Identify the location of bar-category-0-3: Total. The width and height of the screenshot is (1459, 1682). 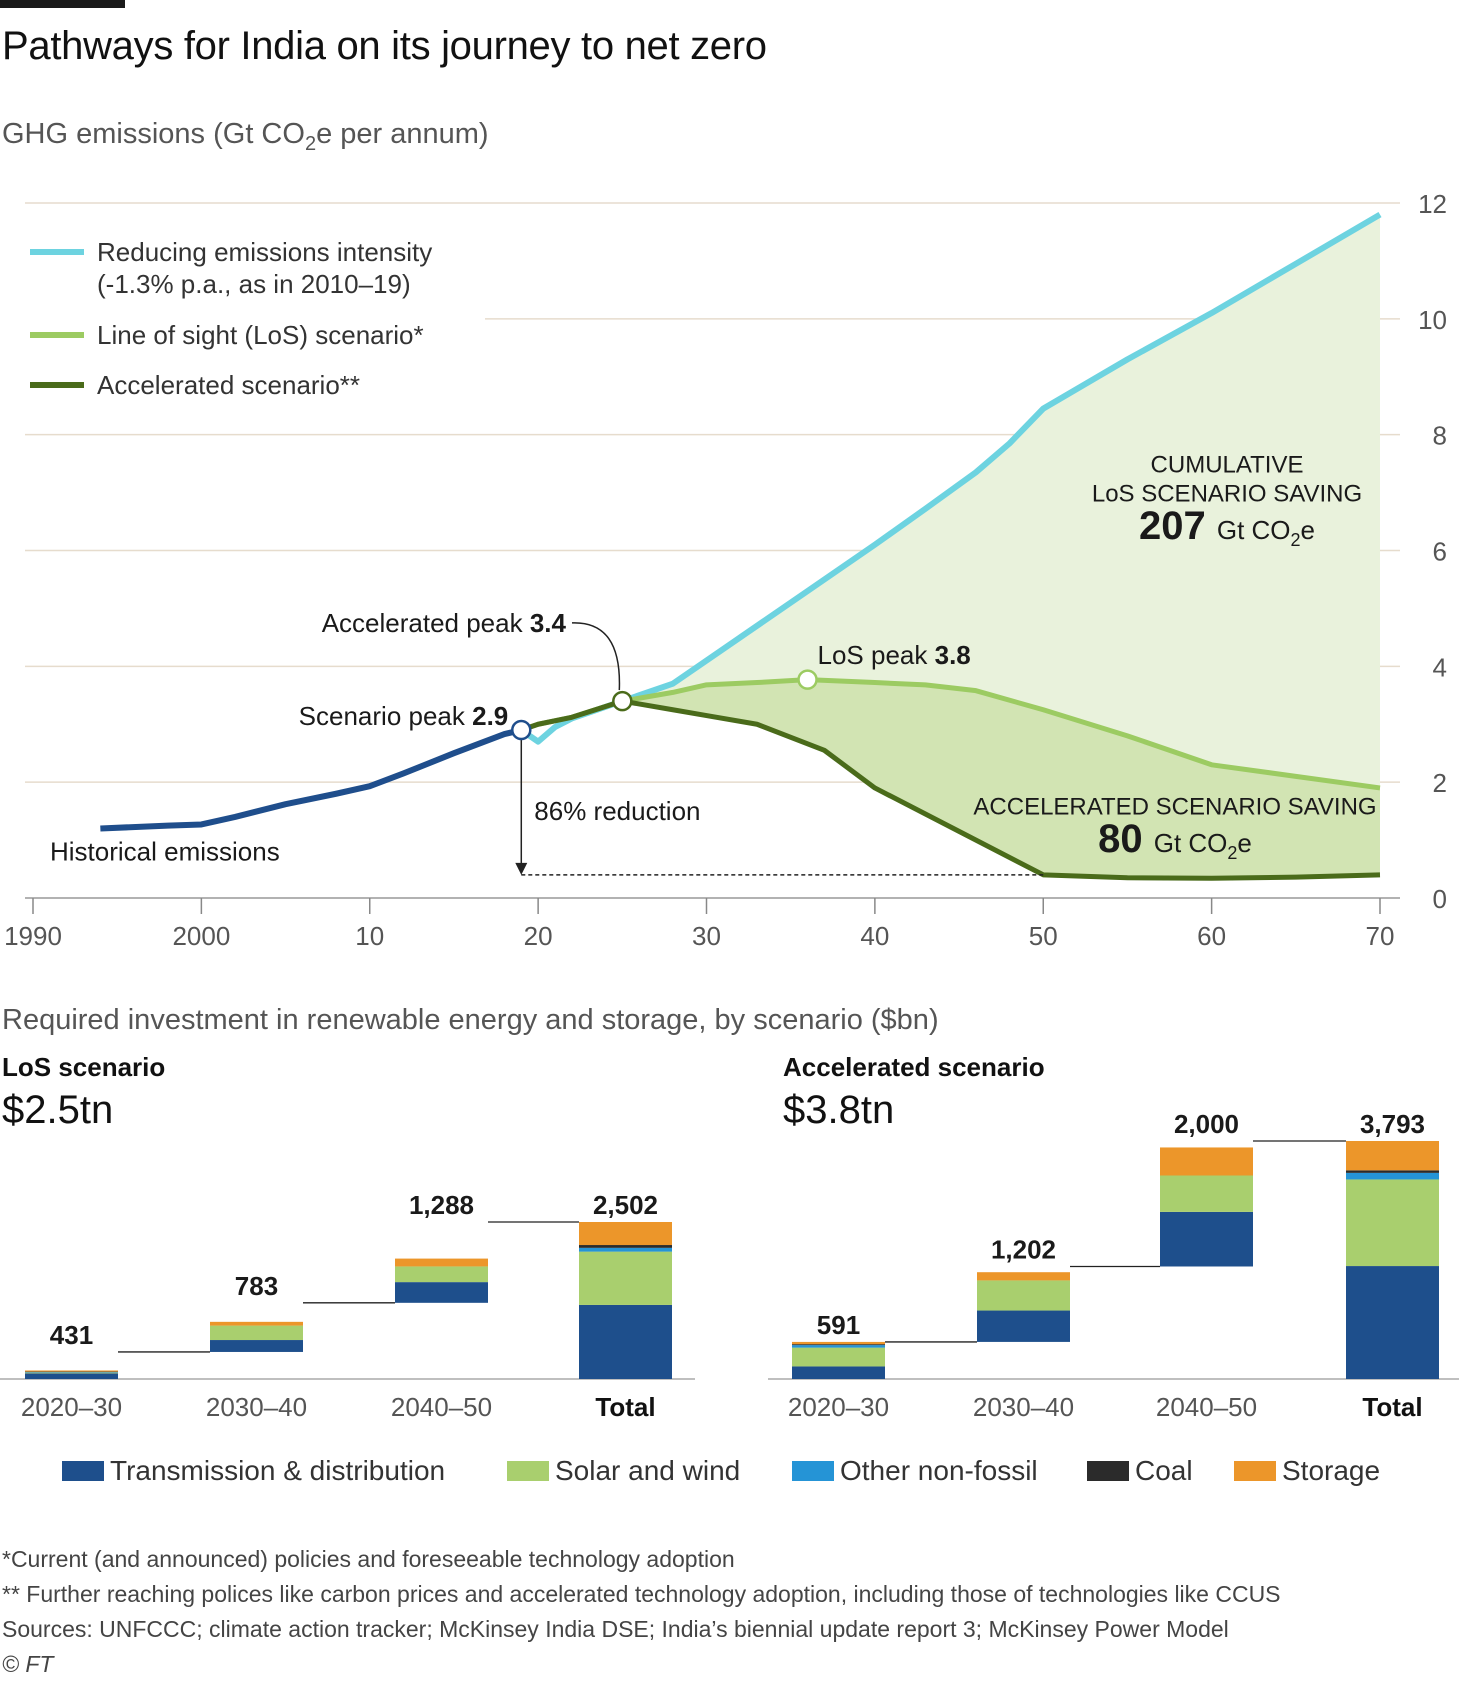
(625, 1407).